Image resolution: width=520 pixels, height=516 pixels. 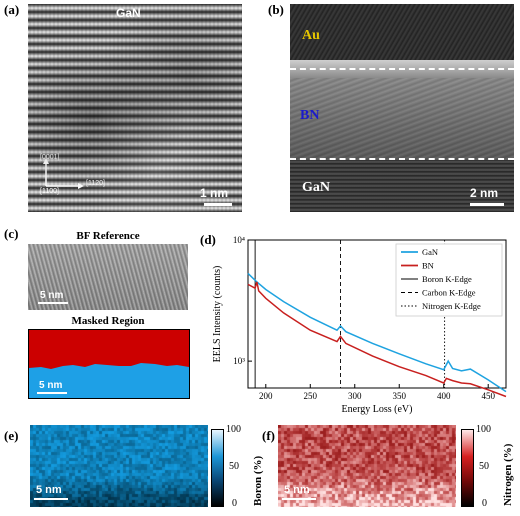 What do you see at coordinates (63, 173) in the screenshot?
I see `orientation-axes` at bounding box center [63, 173].